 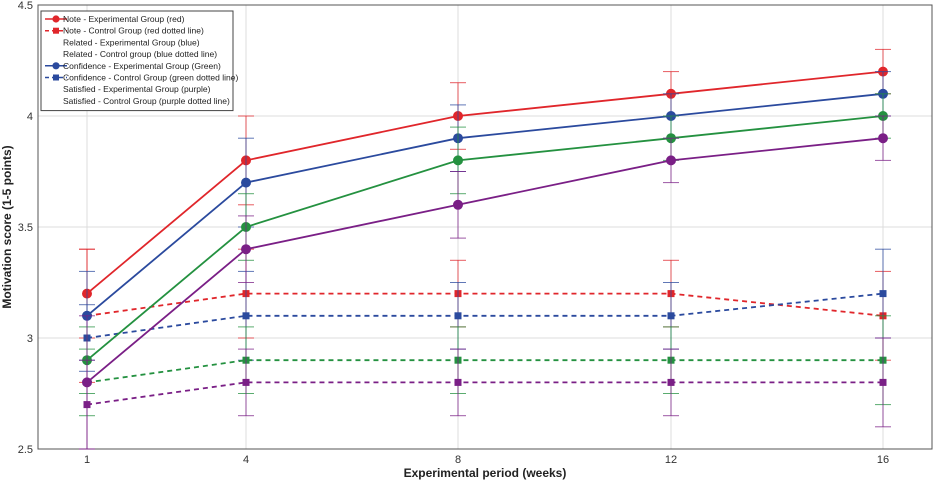 I want to click on x-axis-title: Experimental period (weeks), so click(x=485, y=473).